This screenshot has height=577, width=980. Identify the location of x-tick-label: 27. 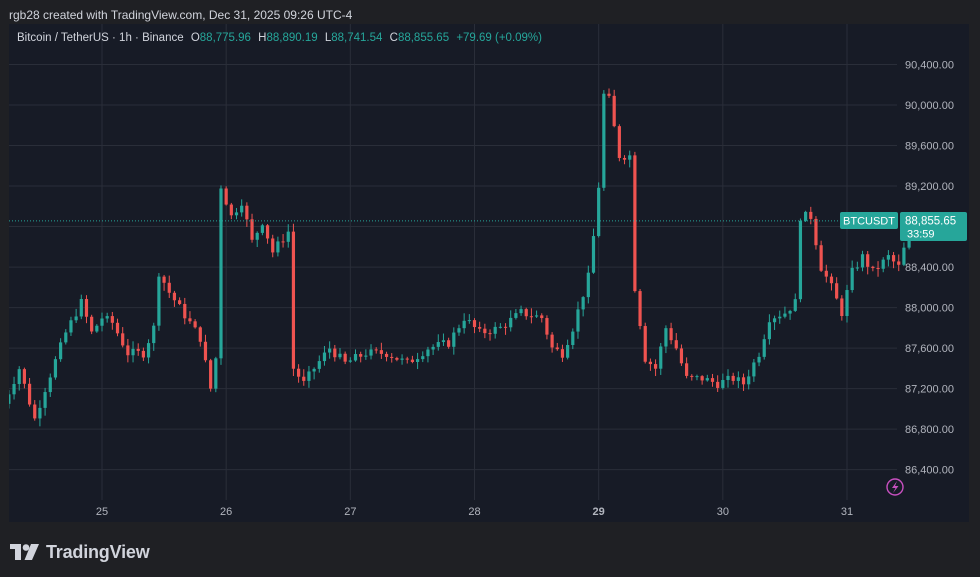
(350, 512).